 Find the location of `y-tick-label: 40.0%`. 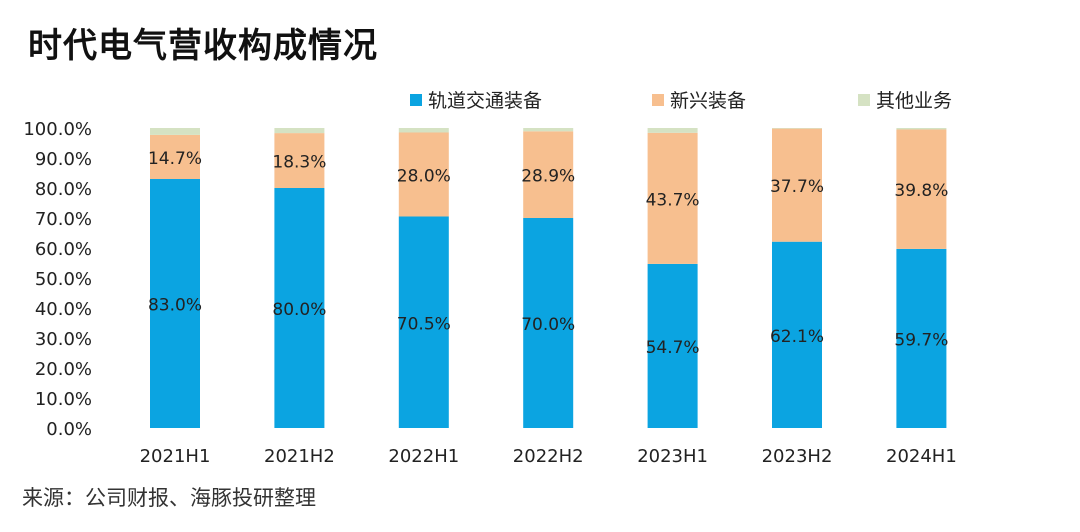

y-tick-label: 40.0% is located at coordinates (63, 309).